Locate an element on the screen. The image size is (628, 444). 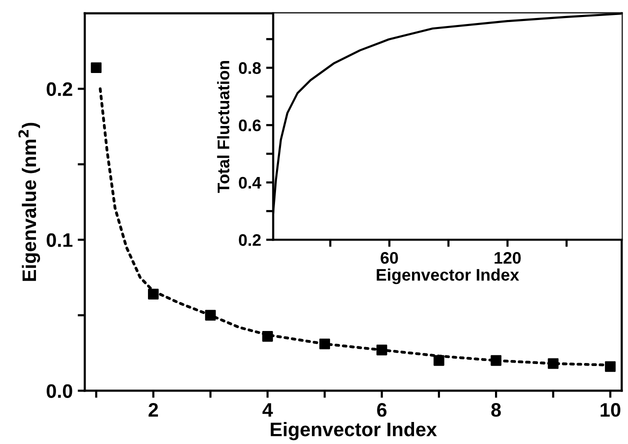
y-tick-label: 0.6 is located at coordinates (249, 126).